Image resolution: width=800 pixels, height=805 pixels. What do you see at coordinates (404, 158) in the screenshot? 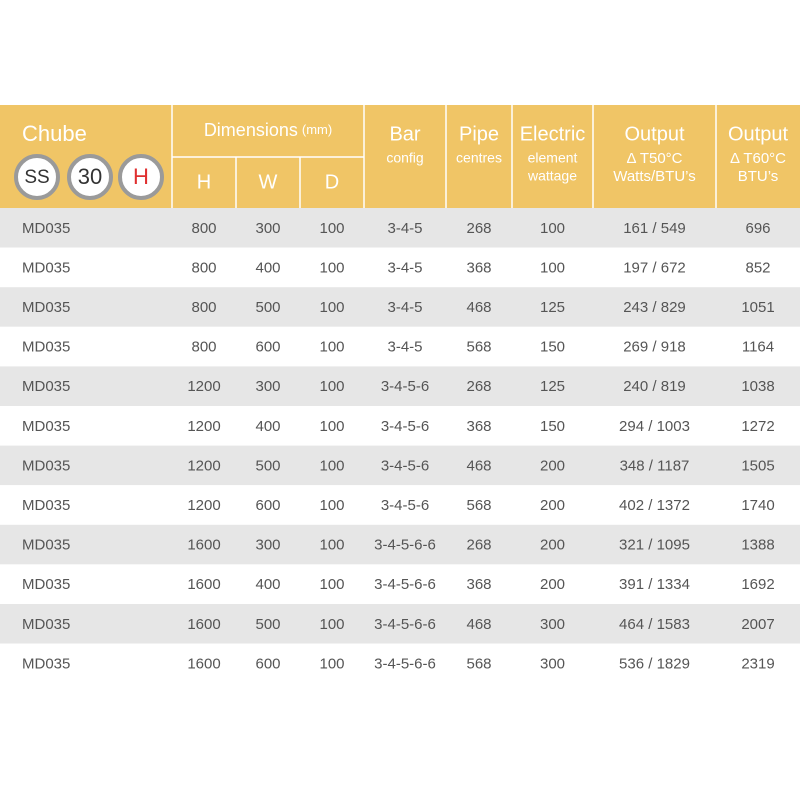
I see `column-subtitle: config` at bounding box center [404, 158].